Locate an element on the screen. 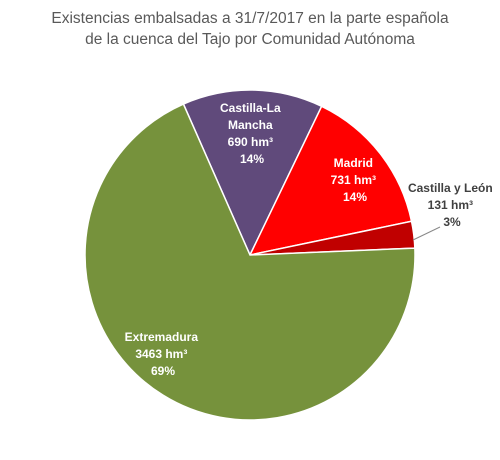 This screenshot has height=460, width=500. castilla-y-leon-percent: 3% is located at coordinates (452, 222).